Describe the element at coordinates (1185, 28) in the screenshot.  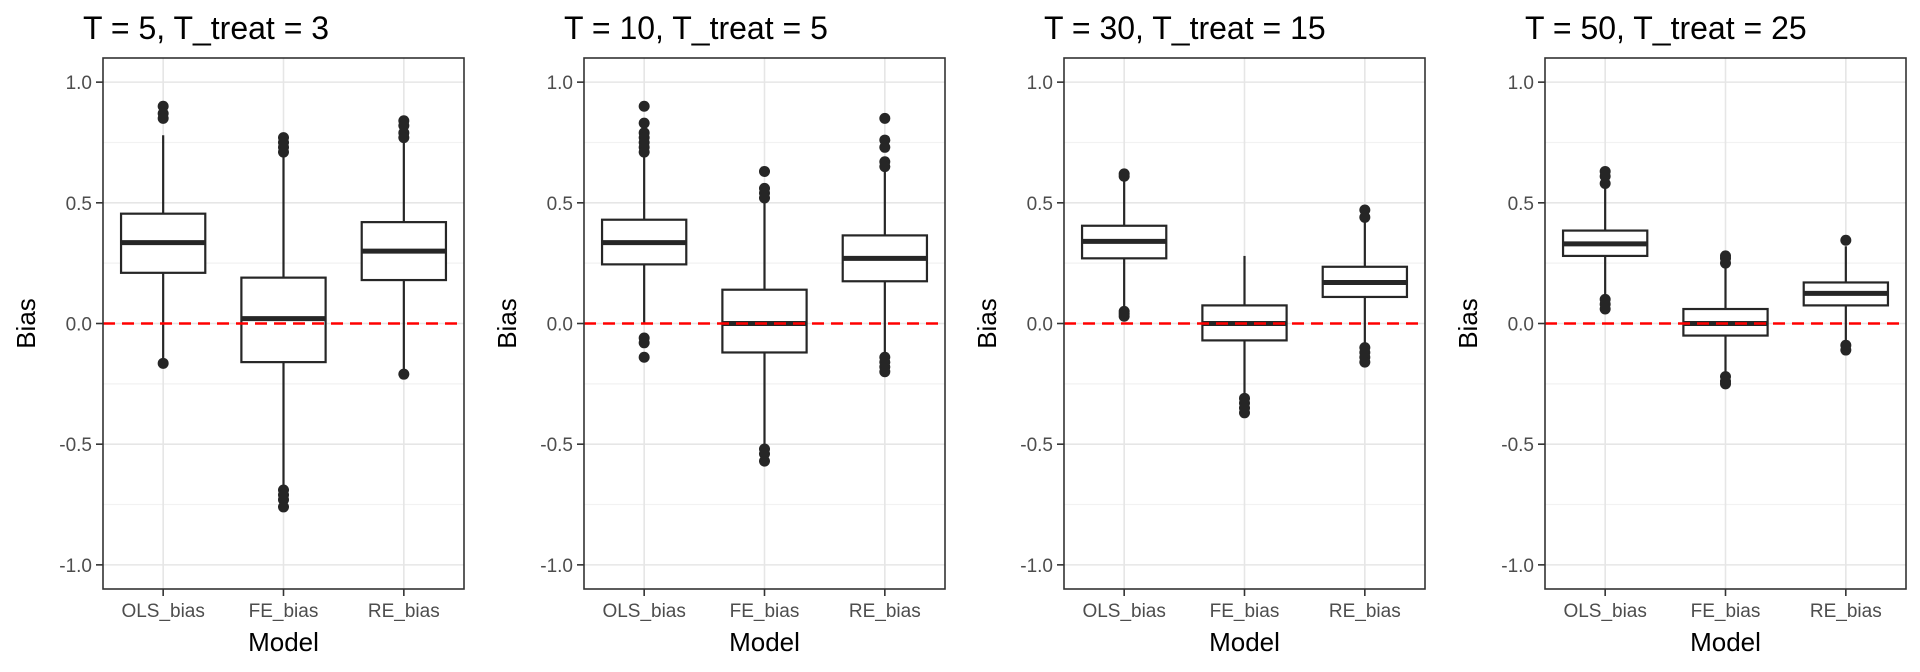
I see `panel-title: T = 30, T_treat = 15` at that location.